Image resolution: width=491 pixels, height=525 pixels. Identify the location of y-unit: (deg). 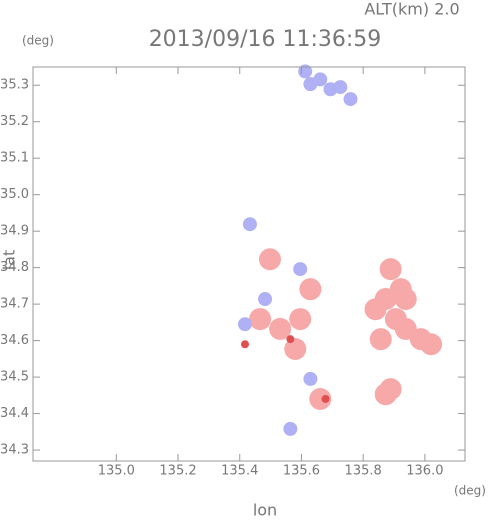
(38, 41).